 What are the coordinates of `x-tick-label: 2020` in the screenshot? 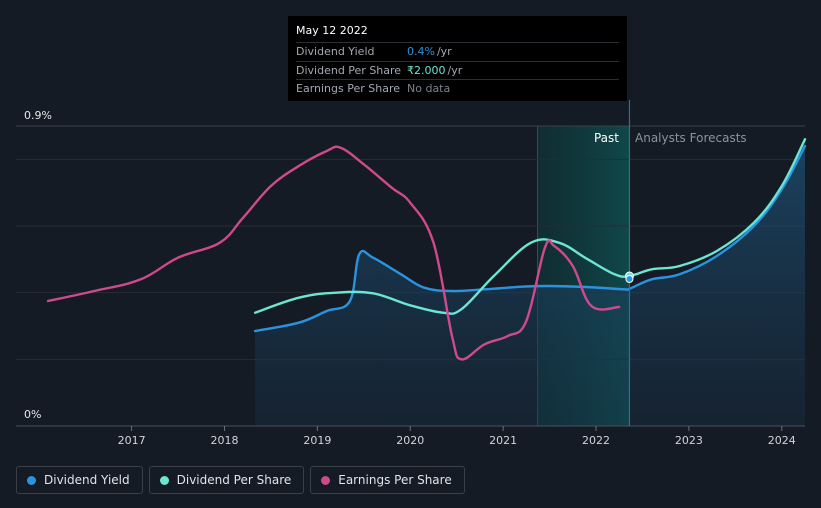 It's located at (410, 440).